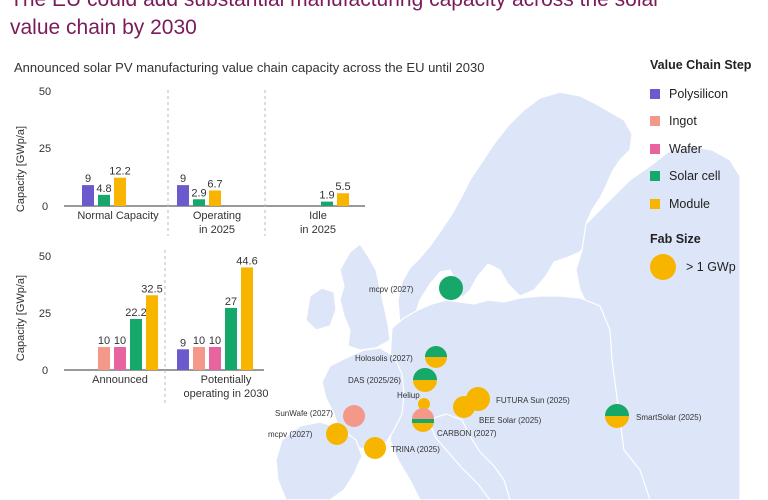 This screenshot has height=500, width=768. What do you see at coordinates (247, 318) in the screenshot?
I see `chart2-bar-potentially-operating-in-2030-module` at bounding box center [247, 318].